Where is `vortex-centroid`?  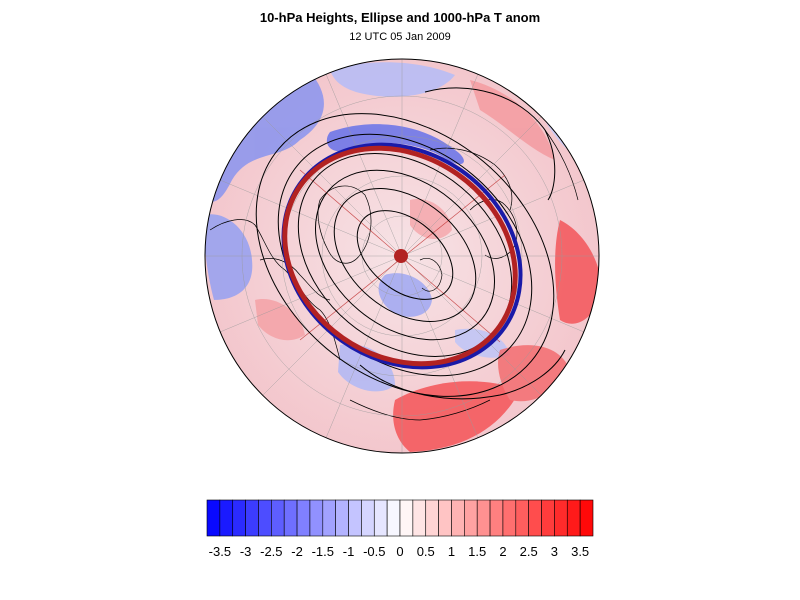 vortex-centroid is located at coordinates (401, 256).